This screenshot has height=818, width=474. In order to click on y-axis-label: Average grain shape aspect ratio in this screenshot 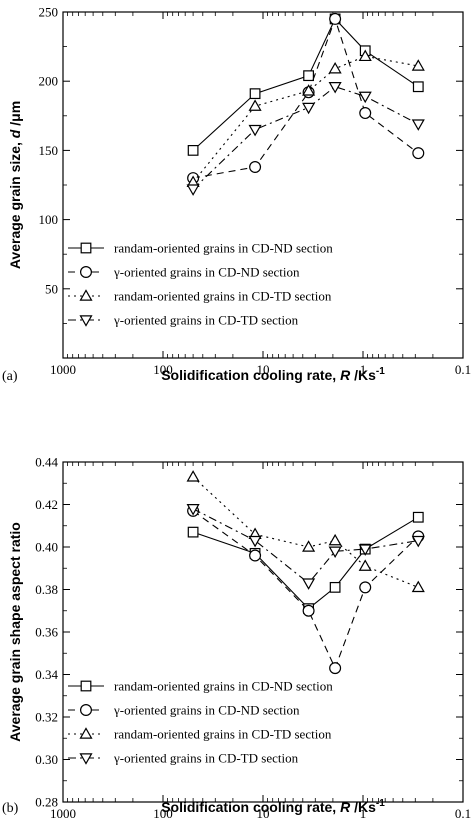, I will do `click(15, 632)`.